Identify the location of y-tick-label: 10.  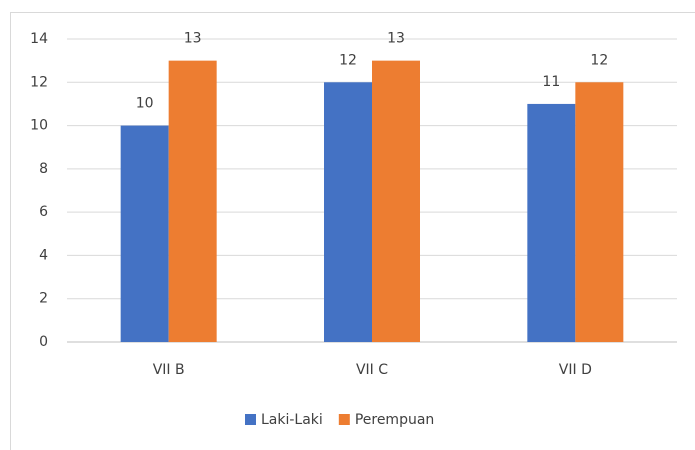
(39, 126).